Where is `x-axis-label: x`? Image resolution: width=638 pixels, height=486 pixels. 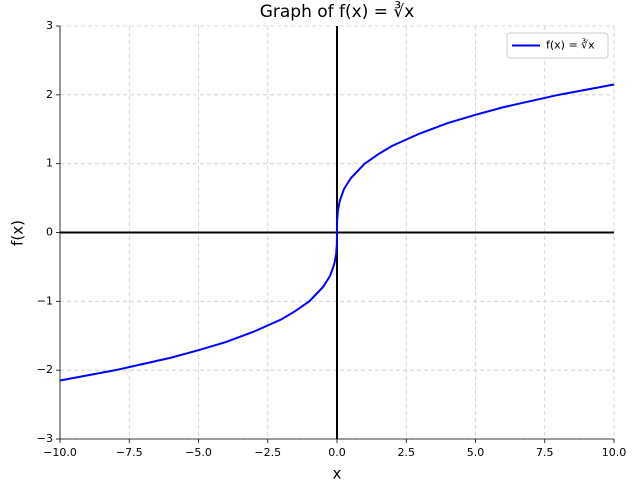
x-axis-label: x is located at coordinates (337, 474).